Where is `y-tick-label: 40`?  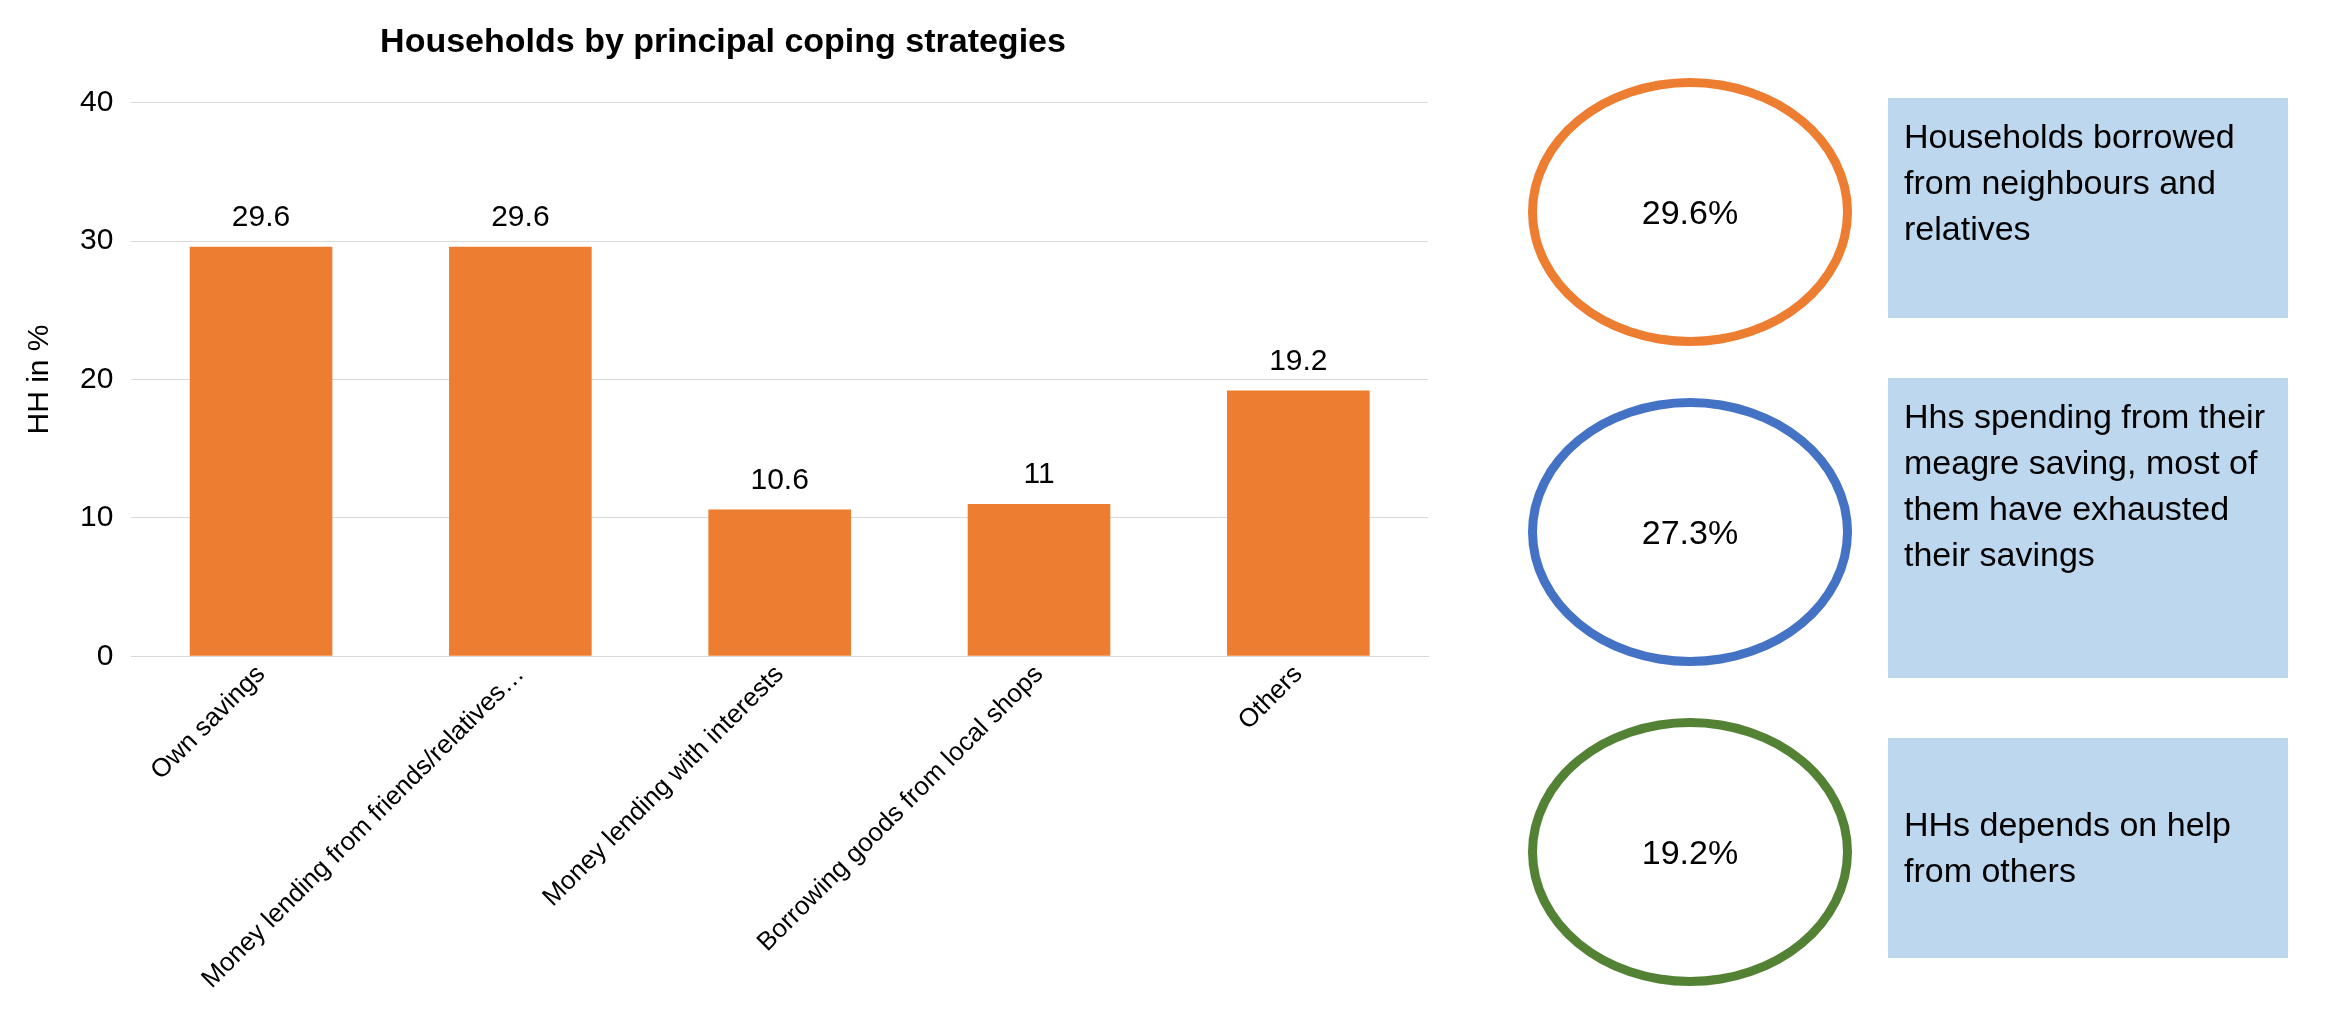
y-tick-label: 40 is located at coordinates (96, 101).